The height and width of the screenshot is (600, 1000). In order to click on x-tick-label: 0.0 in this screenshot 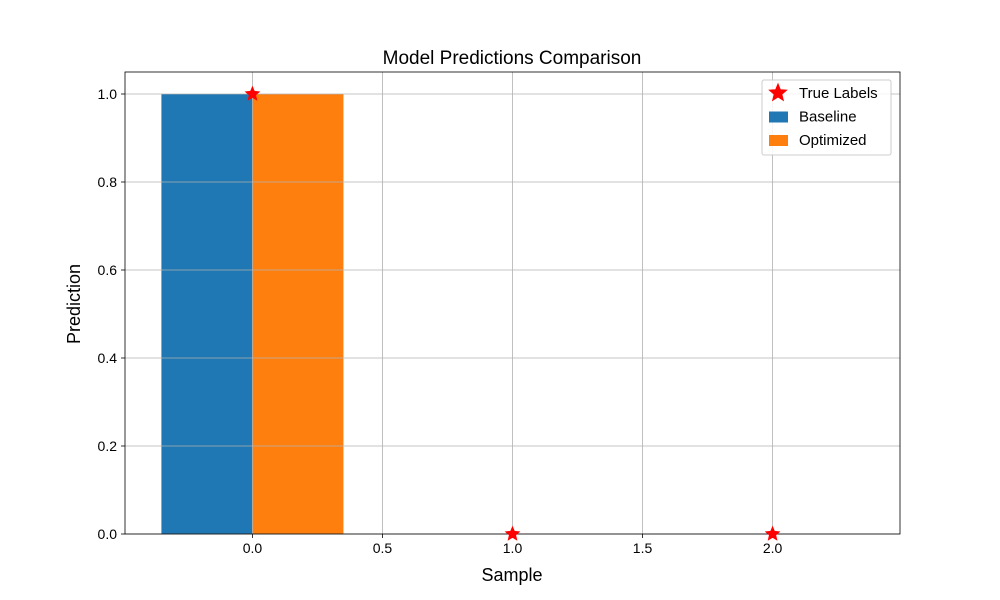, I will do `click(253, 548)`.